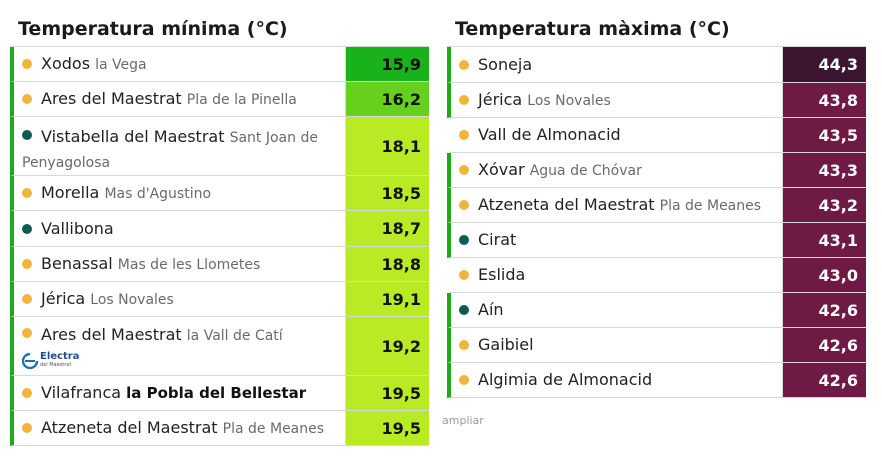 This screenshot has height=459, width=882. Describe the element at coordinates (387, 99) in the screenshot. I see `temp-value: 16,2` at that location.